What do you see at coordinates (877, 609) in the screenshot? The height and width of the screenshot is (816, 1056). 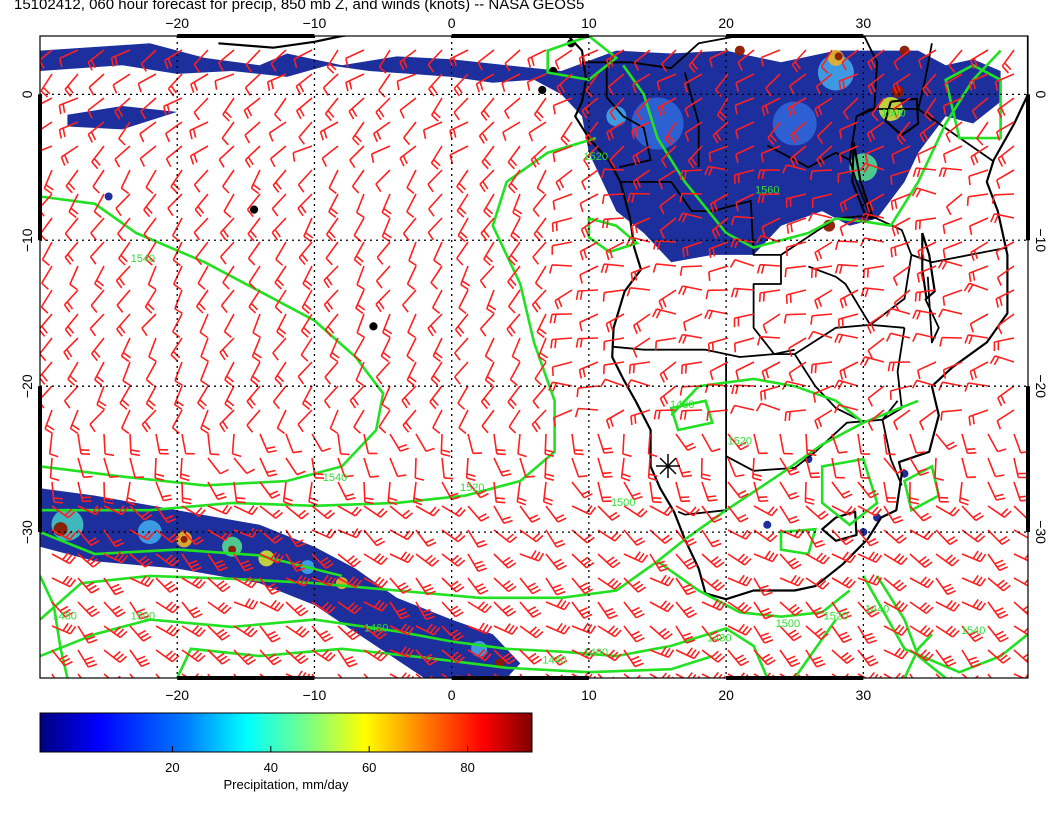 I see `contour-label: 1440` at bounding box center [877, 609].